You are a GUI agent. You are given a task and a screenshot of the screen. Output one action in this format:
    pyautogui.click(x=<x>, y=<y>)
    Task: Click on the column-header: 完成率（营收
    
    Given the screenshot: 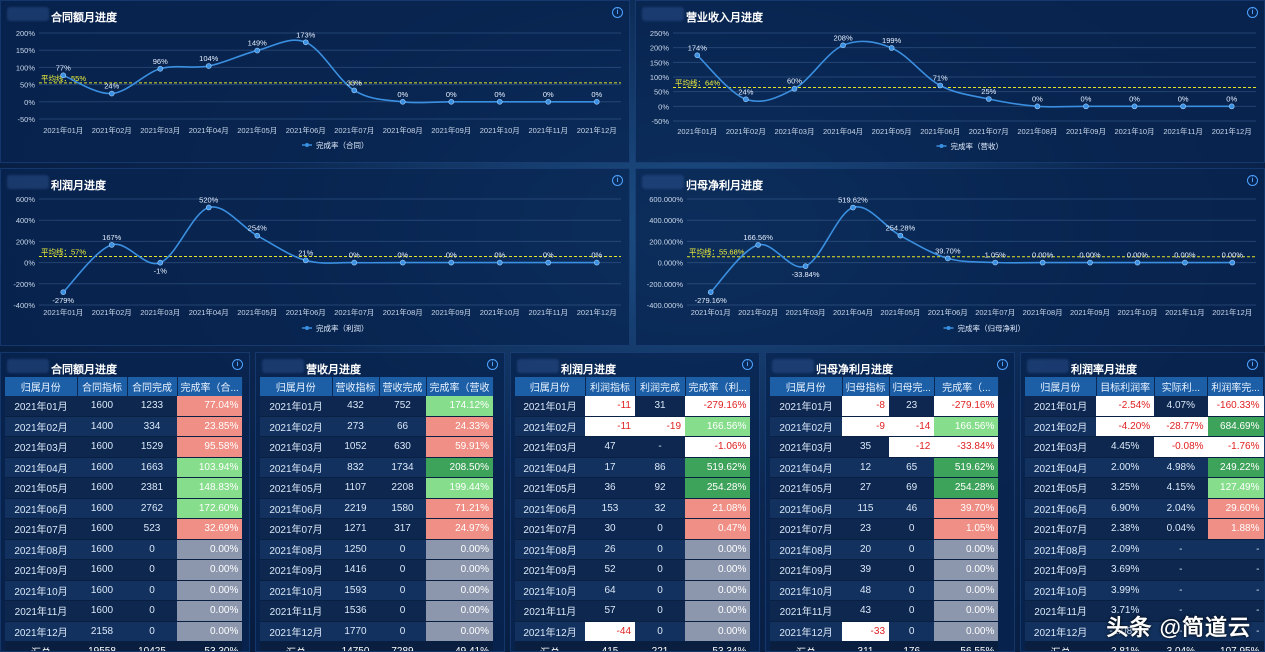 What is the action you would take?
    pyautogui.click(x=460, y=386)
    